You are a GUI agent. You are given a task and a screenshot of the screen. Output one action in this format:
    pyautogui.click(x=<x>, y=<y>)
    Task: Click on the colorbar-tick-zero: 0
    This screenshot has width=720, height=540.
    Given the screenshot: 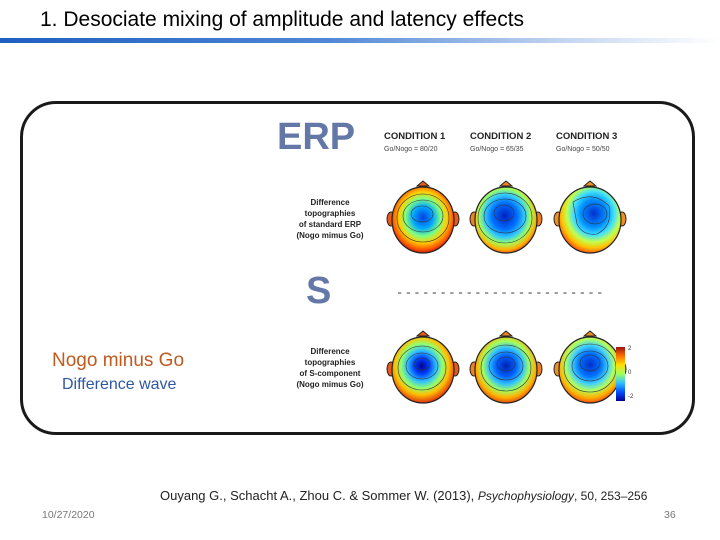 What is the action you would take?
    pyautogui.click(x=630, y=373)
    